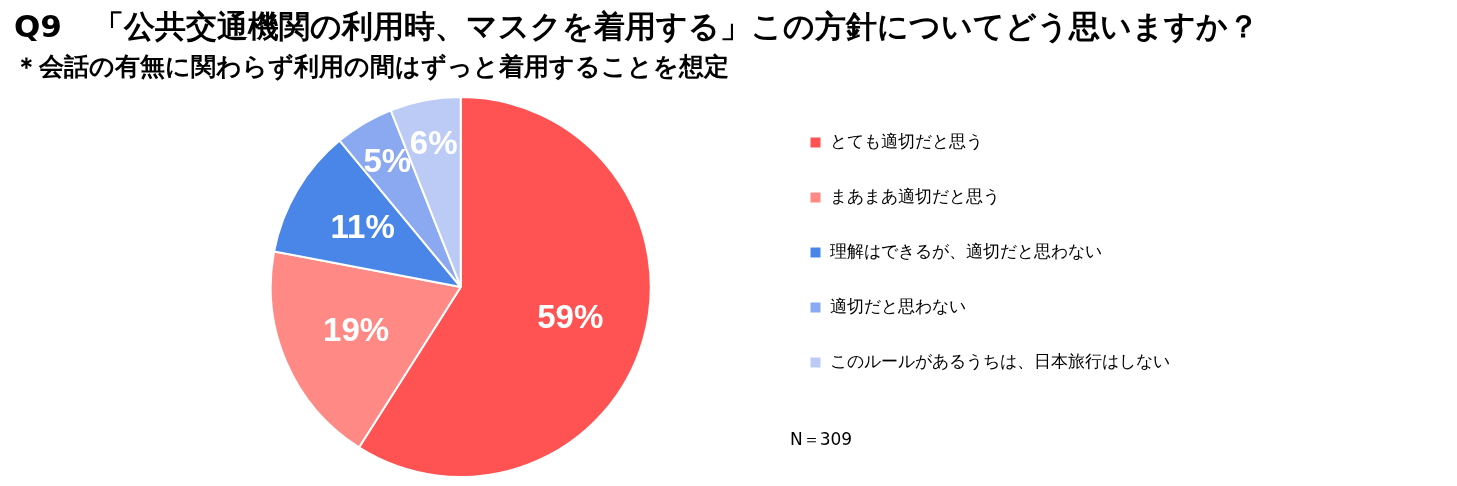 The height and width of the screenshot is (486, 1457). What do you see at coordinates (1000, 360) in the screenshot?
I see `legend-label: このルールがあるうちは、日本旅行はしない` at bounding box center [1000, 360].